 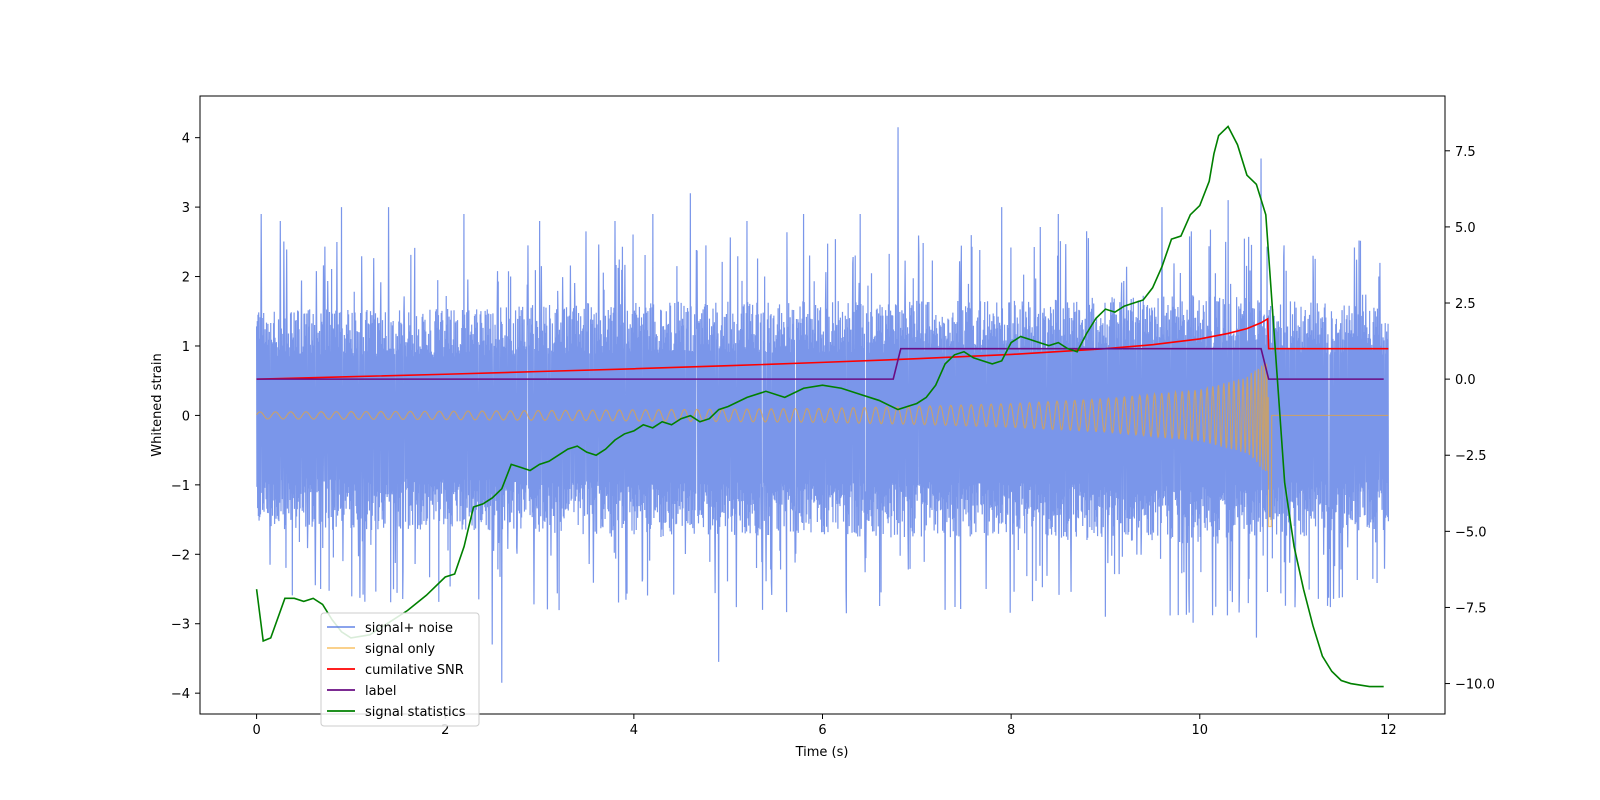 I want to click on y-tick-label: 4, so click(x=186, y=139).